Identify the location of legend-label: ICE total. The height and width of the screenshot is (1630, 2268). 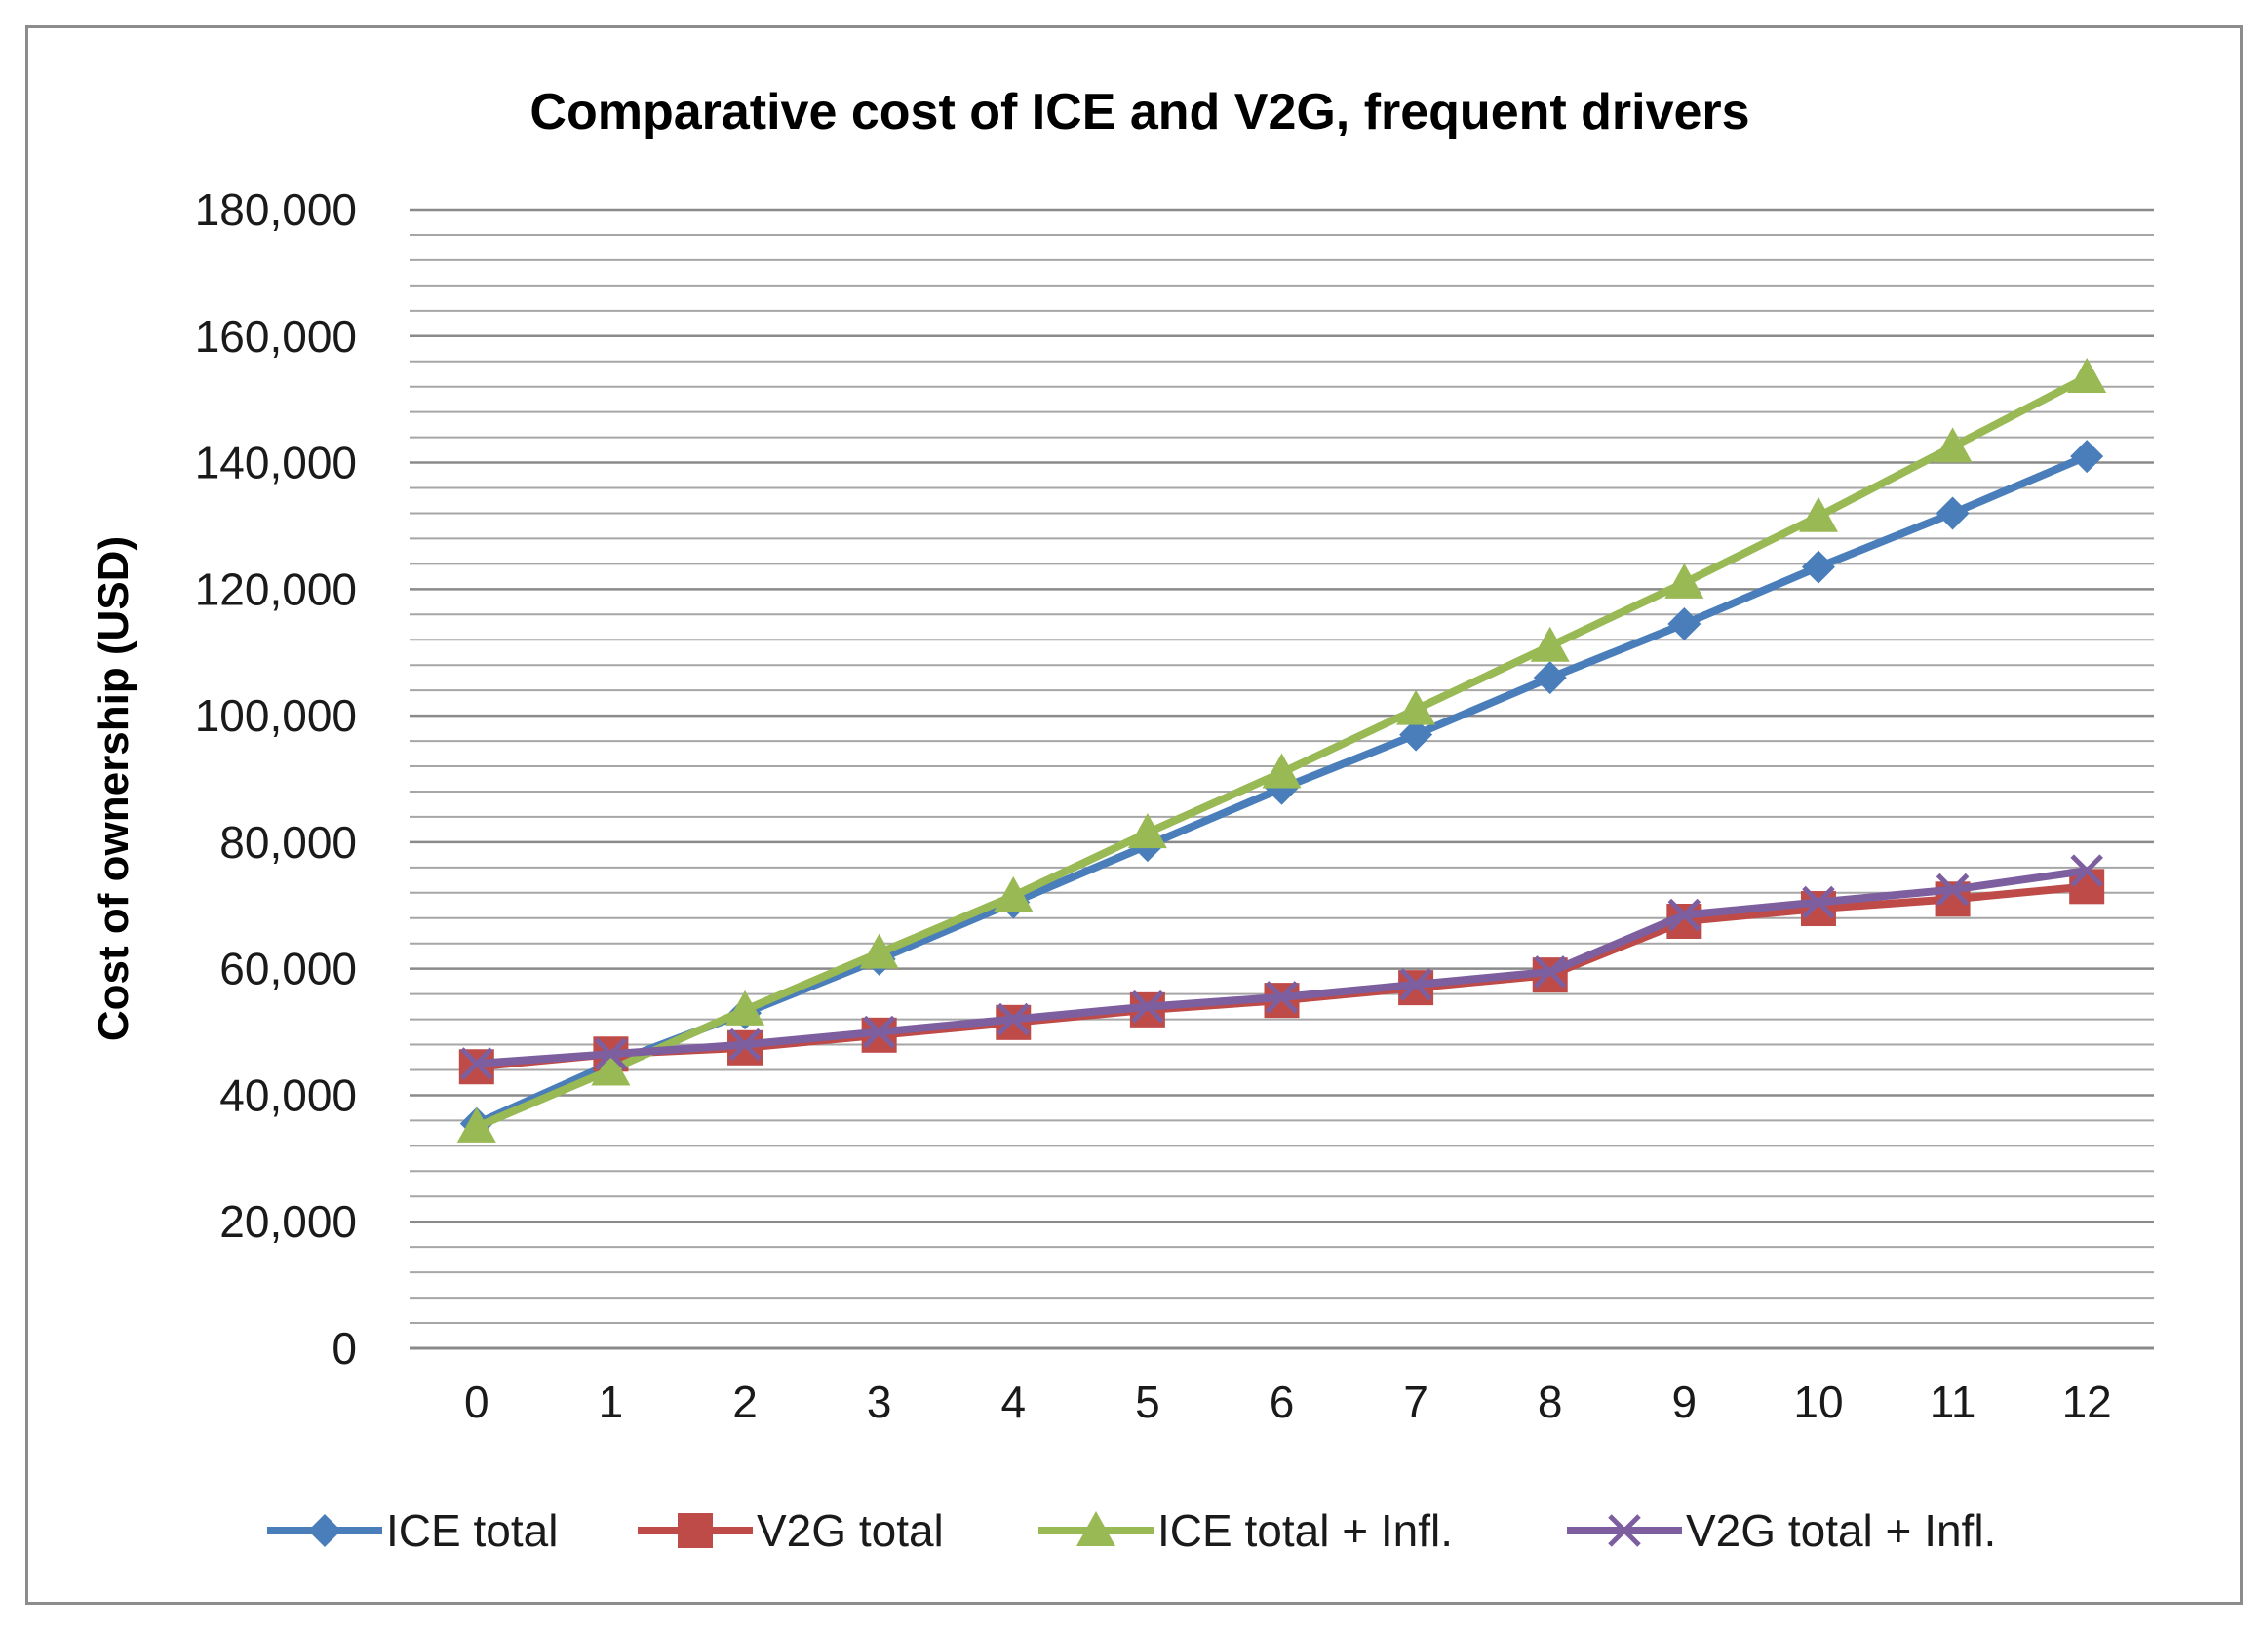
(472, 1530).